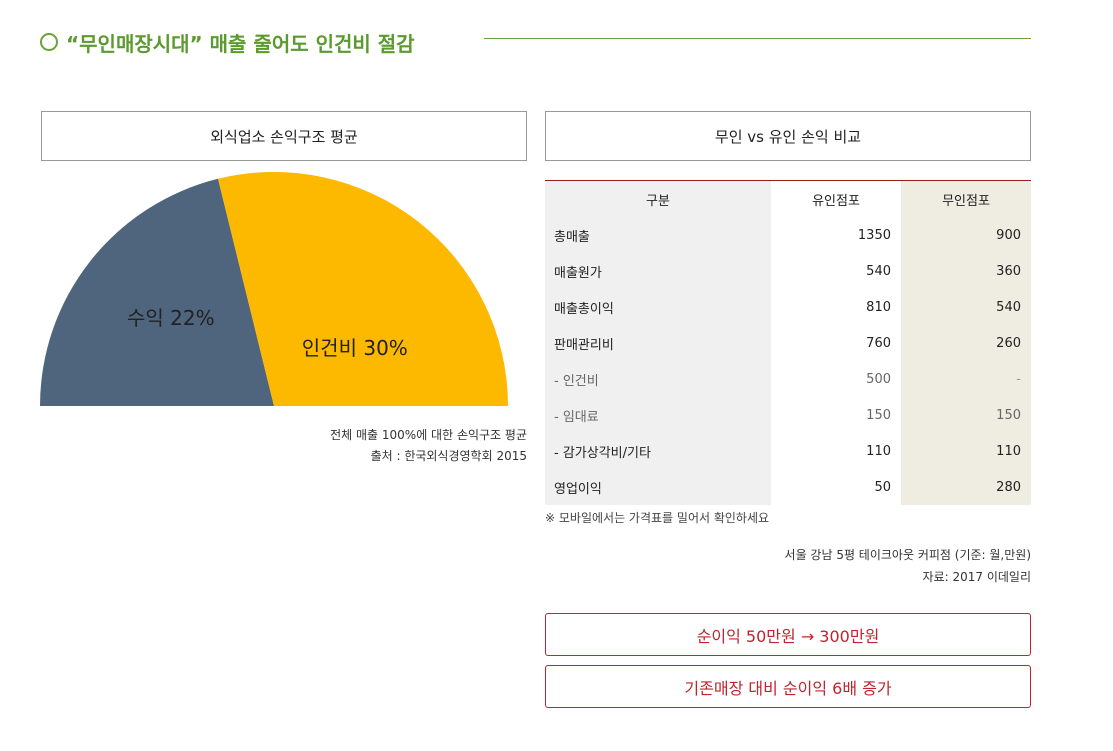 The width and height of the screenshot is (1113, 751). I want to click on table-cell: -, so click(966, 379).